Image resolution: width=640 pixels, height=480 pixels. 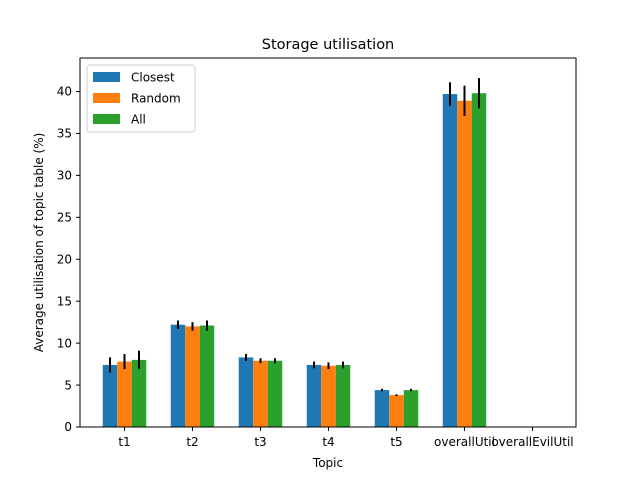 What do you see at coordinates (64, 218) in the screenshot?
I see `y-tick-label: 25` at bounding box center [64, 218].